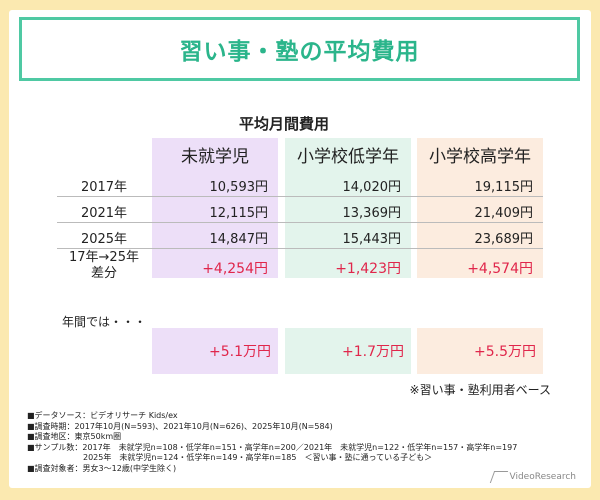 The height and width of the screenshot is (500, 600). I want to click on row-label-2025: 2025年, so click(104, 239).